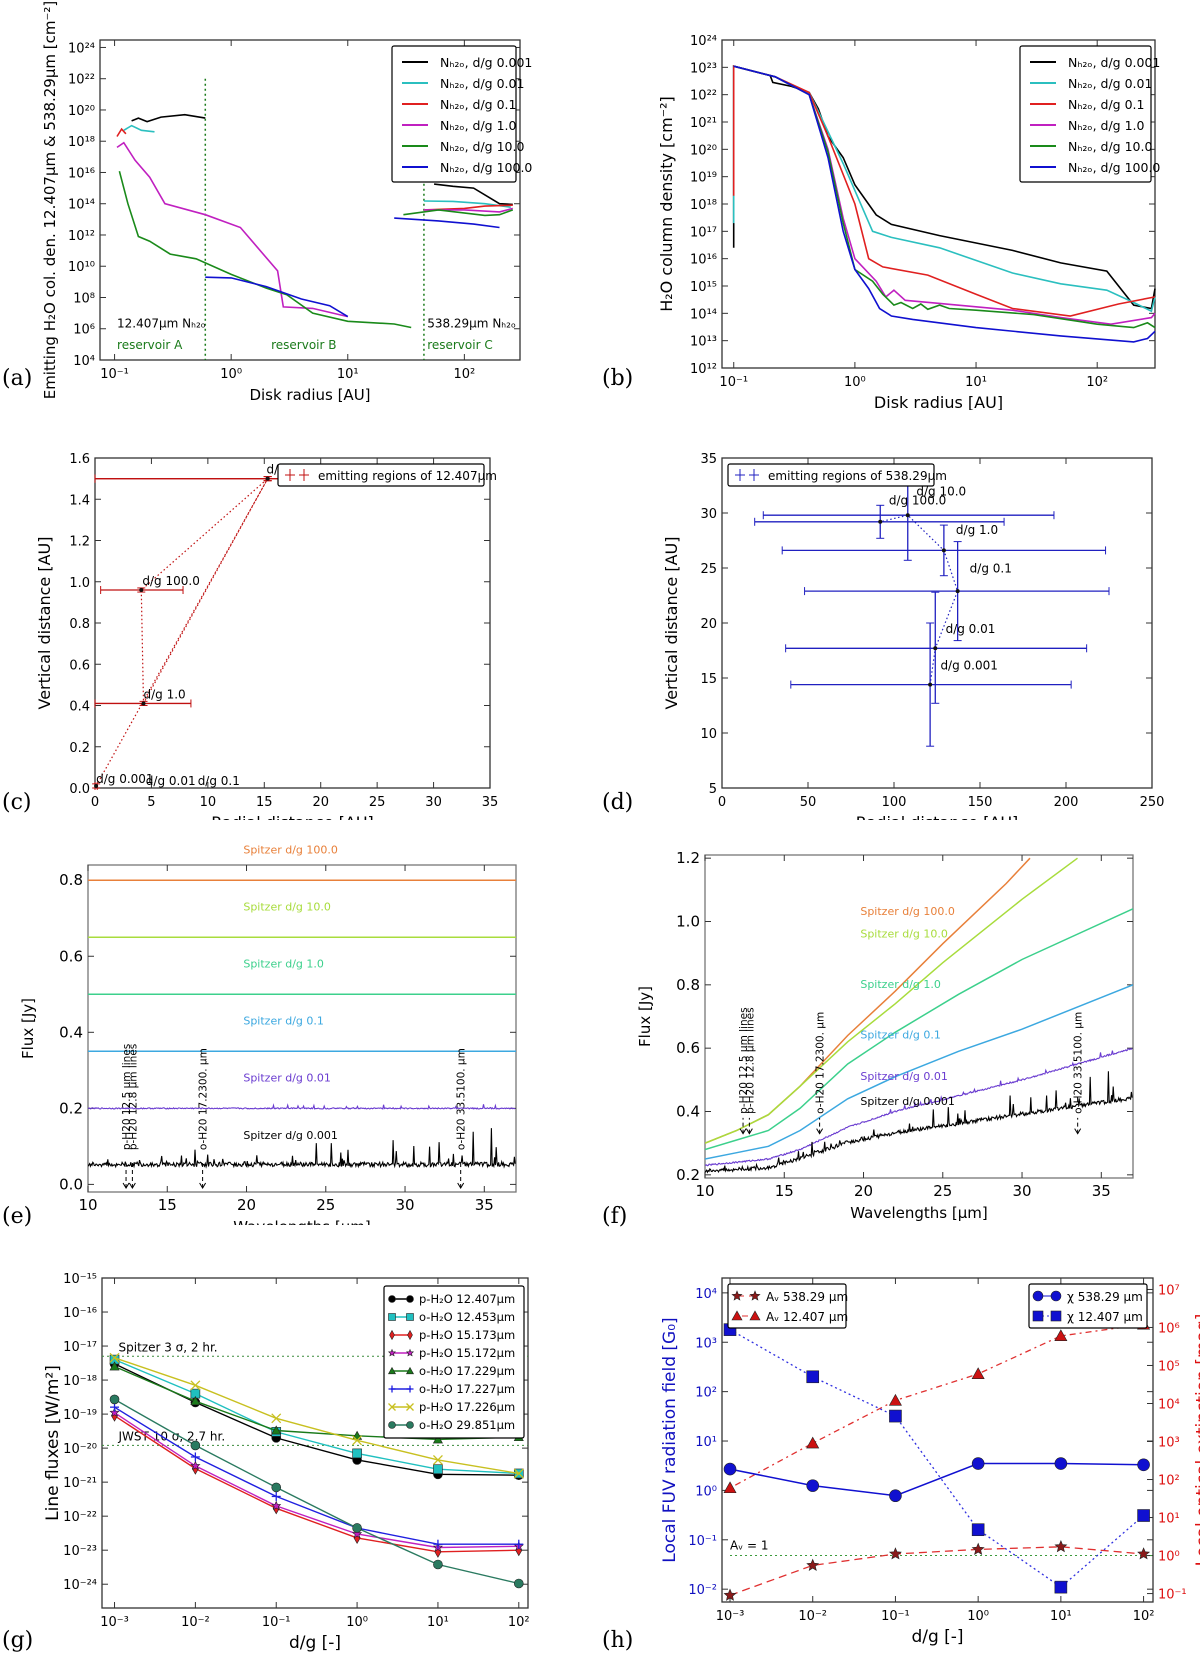  Describe the element at coordinates (706, 1294) in the screenshot. I see `y-tick-label: 10⁴` at that location.